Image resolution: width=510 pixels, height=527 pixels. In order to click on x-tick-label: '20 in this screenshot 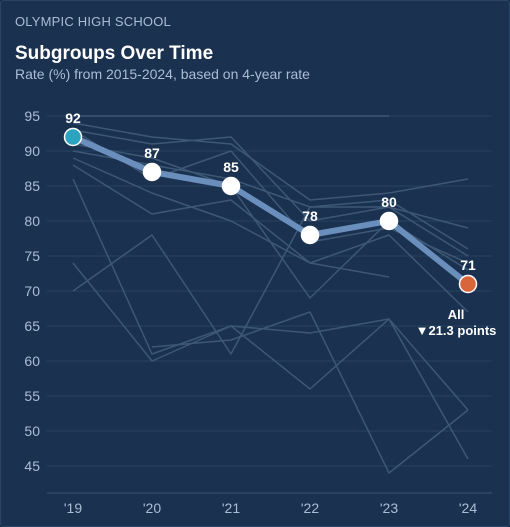, I will do `click(152, 508)`.